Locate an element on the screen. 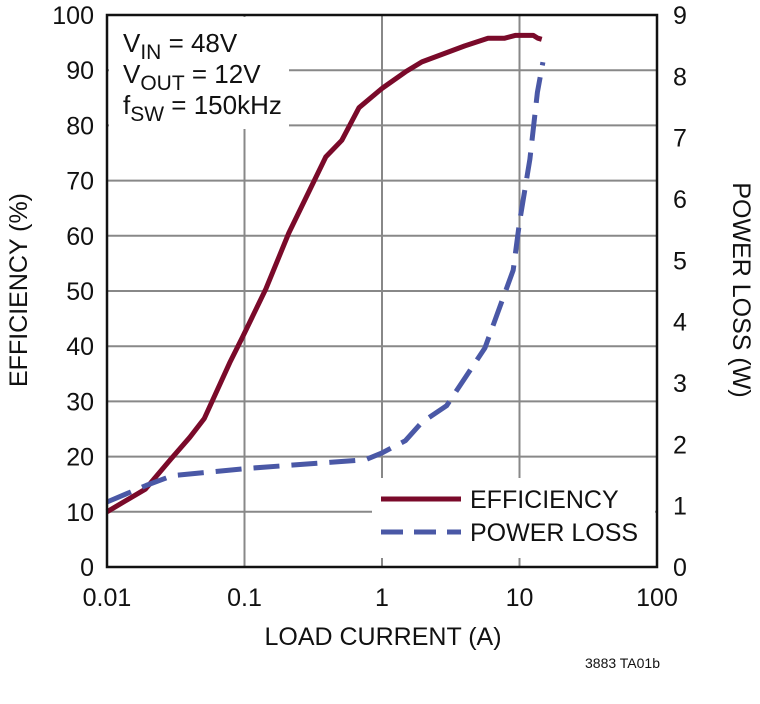 The height and width of the screenshot is (704, 760). legend: EFFICIENCY POWER LOSS is located at coordinates (509, 516).